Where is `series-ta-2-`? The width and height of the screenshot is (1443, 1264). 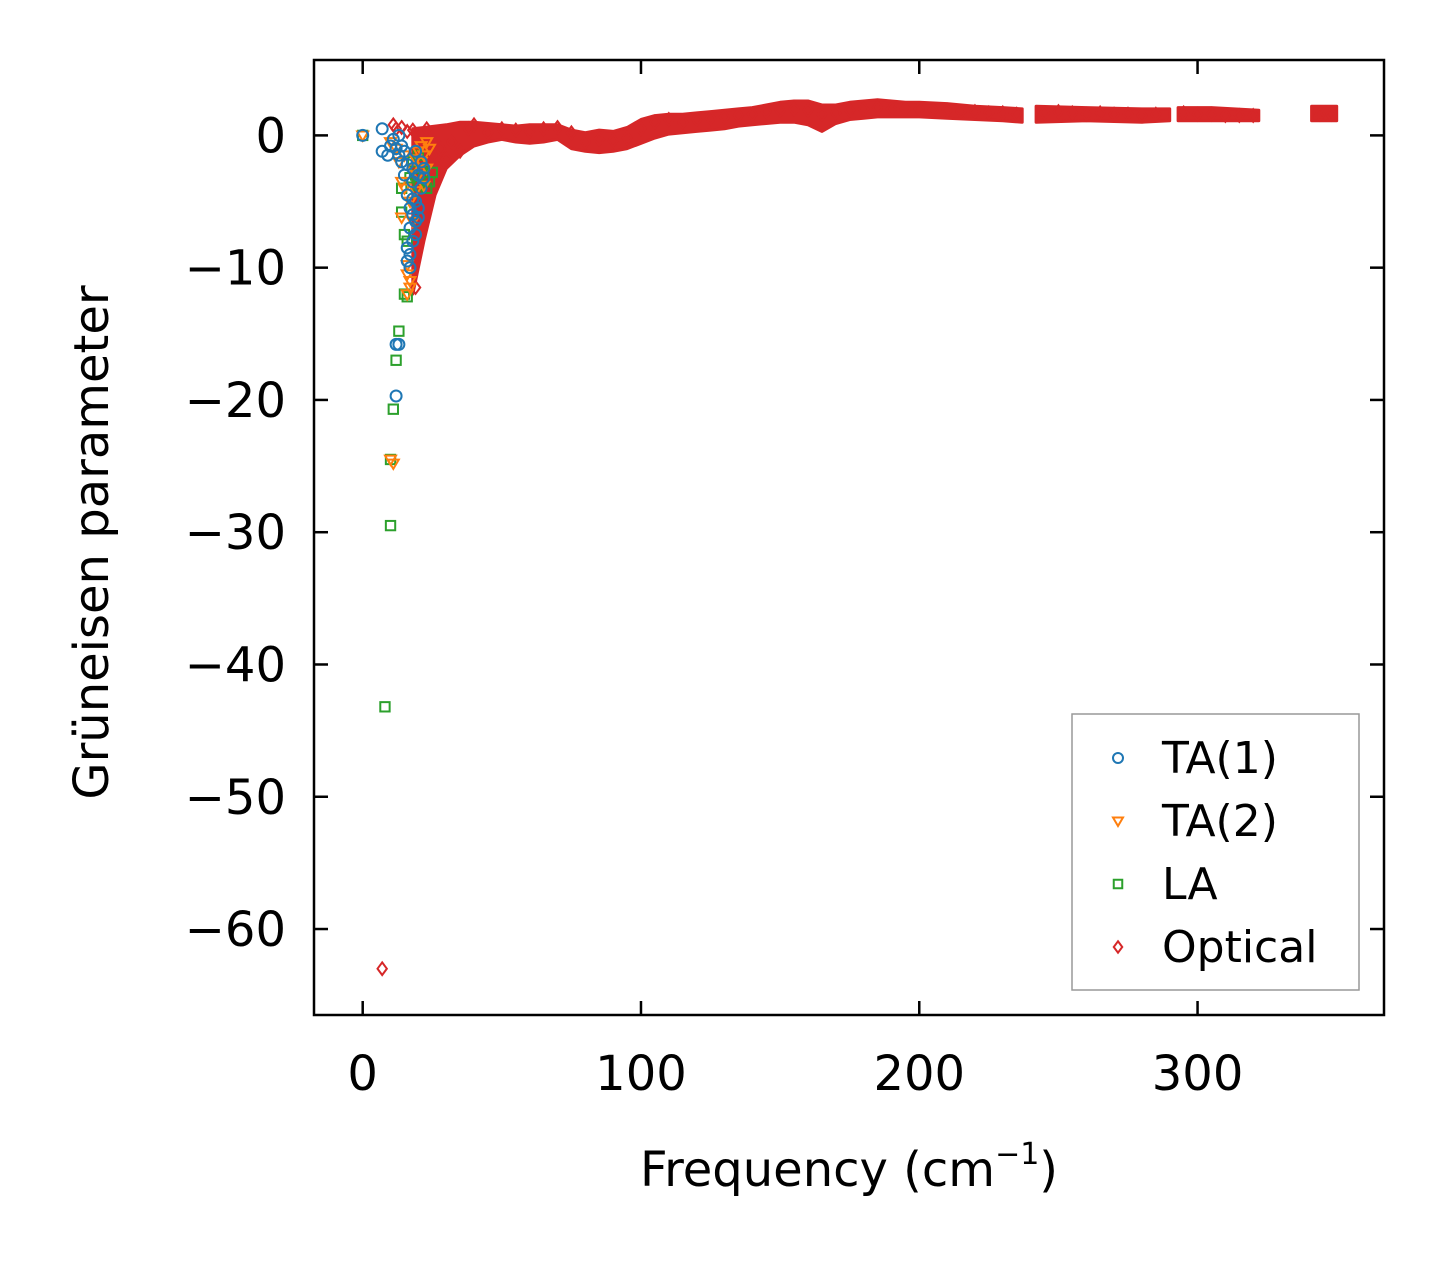 series-ta-2- is located at coordinates (396, 300).